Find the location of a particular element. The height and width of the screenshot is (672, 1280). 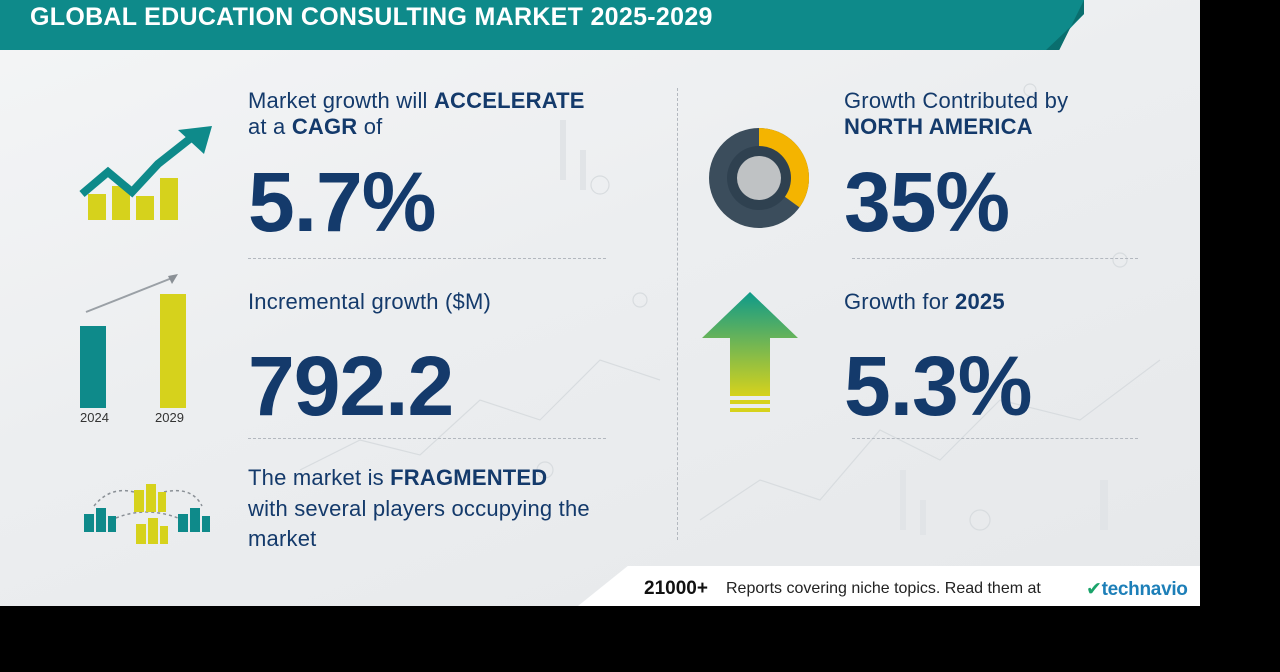

year-label-start: 2024 is located at coordinates (94, 417).